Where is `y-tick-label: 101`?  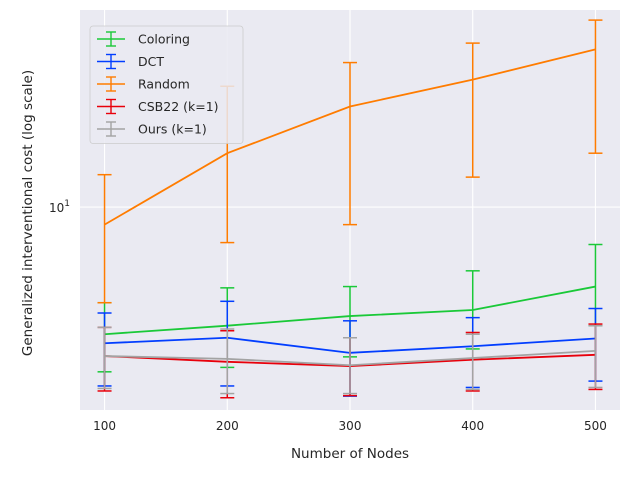
y-tick-label: 101 is located at coordinates (59, 207).